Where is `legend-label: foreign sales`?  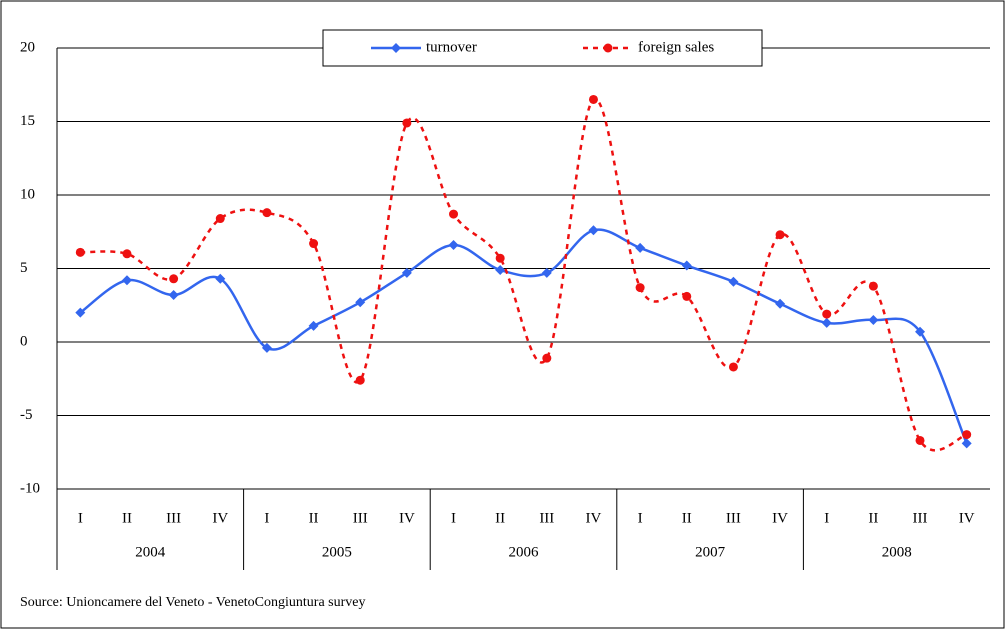
legend-label: foreign sales is located at coordinates (676, 47).